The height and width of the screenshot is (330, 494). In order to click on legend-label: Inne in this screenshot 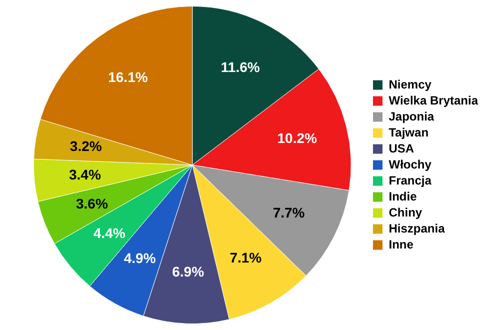, I will do `click(401, 244)`.